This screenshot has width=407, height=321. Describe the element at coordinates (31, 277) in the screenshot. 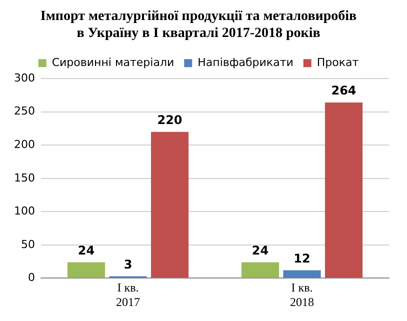

I see `y-tick-label: 0` at that location.